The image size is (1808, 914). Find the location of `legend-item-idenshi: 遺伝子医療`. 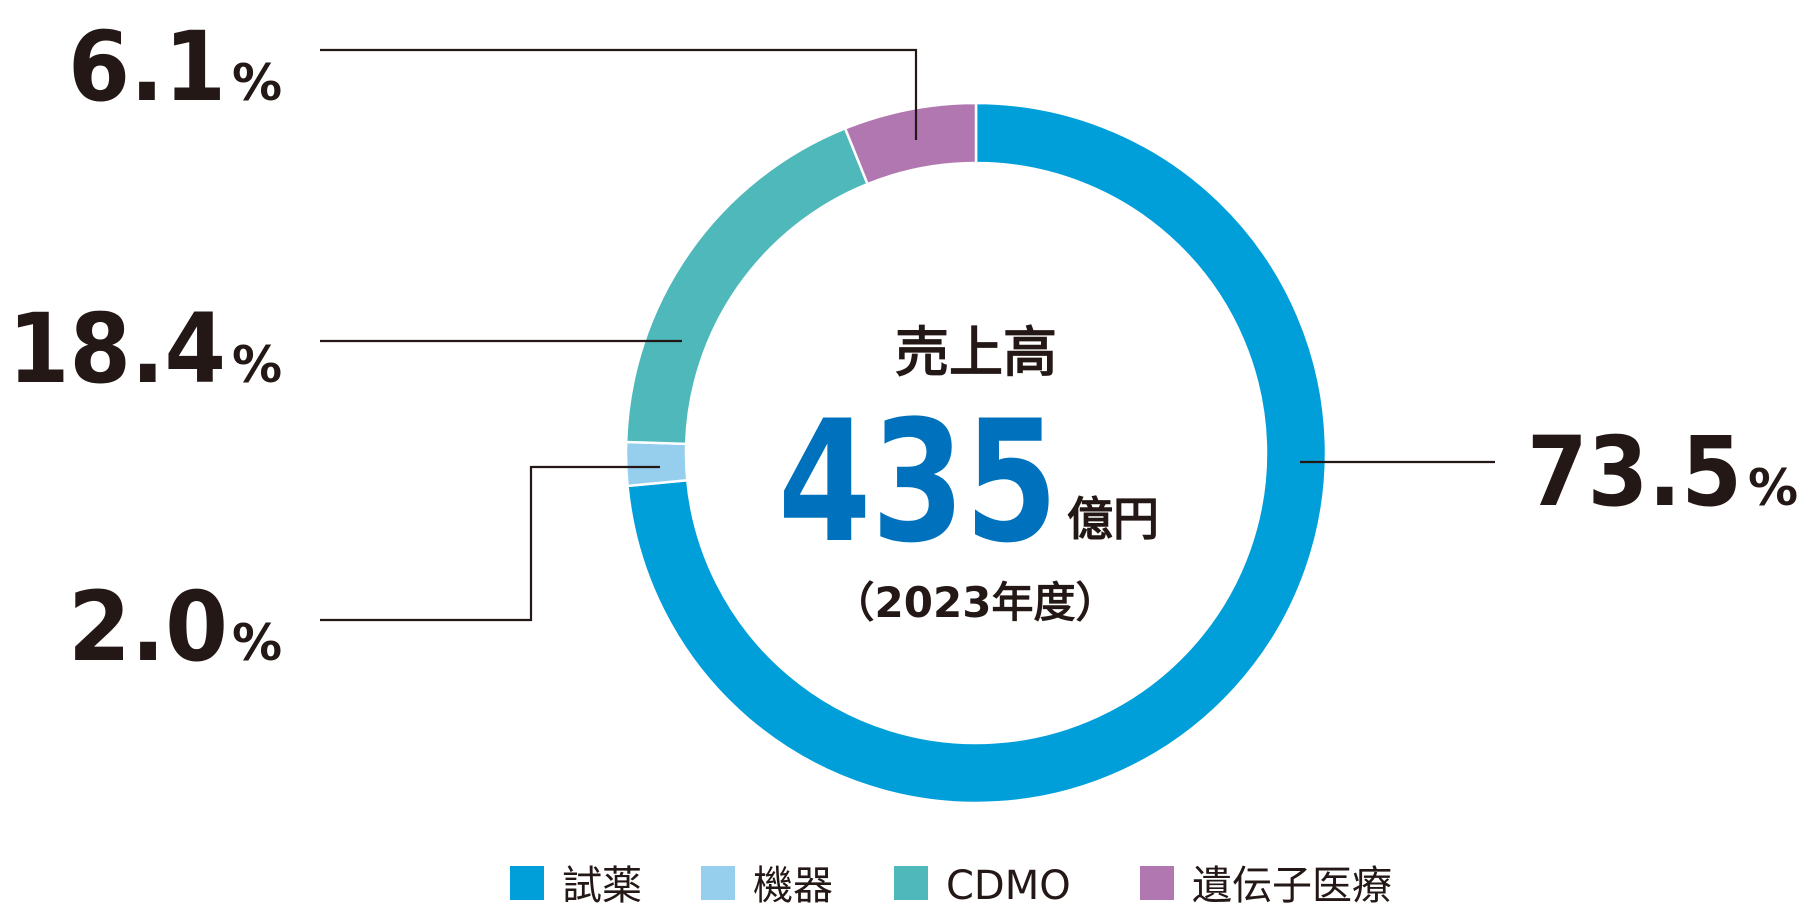

legend-item-idenshi: 遺伝子医療 is located at coordinates (1266, 886).